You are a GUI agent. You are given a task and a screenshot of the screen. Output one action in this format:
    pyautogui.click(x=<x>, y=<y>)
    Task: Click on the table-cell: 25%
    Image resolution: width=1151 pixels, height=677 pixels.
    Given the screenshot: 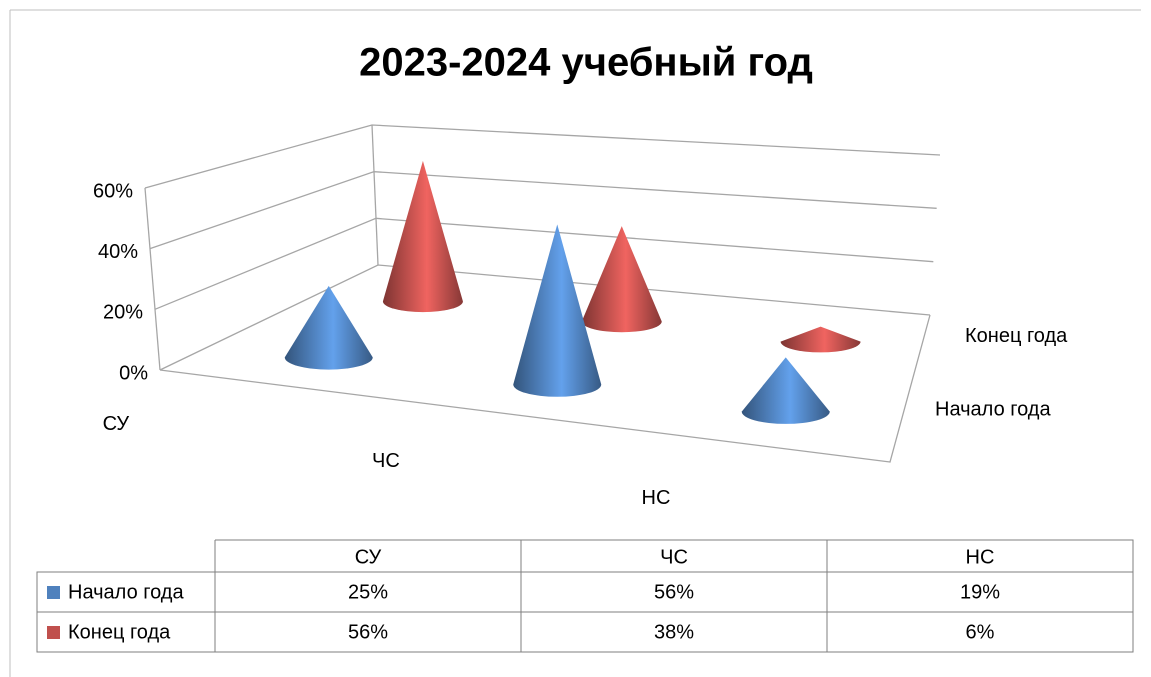 What is the action you would take?
    pyautogui.click(x=368, y=592)
    